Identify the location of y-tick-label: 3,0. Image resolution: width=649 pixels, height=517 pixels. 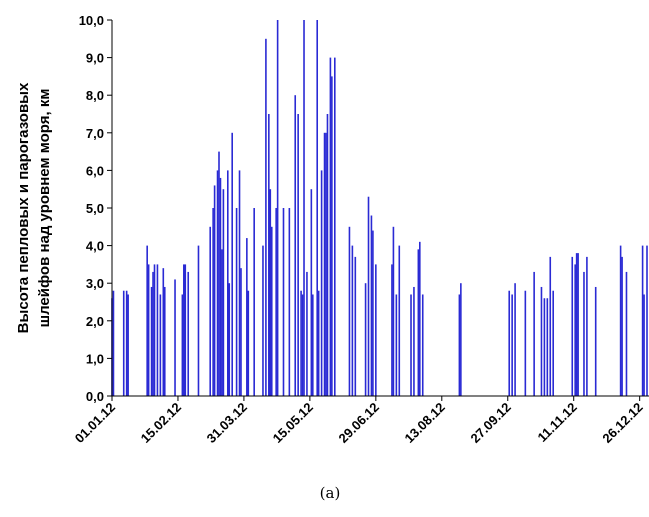
(95, 283).